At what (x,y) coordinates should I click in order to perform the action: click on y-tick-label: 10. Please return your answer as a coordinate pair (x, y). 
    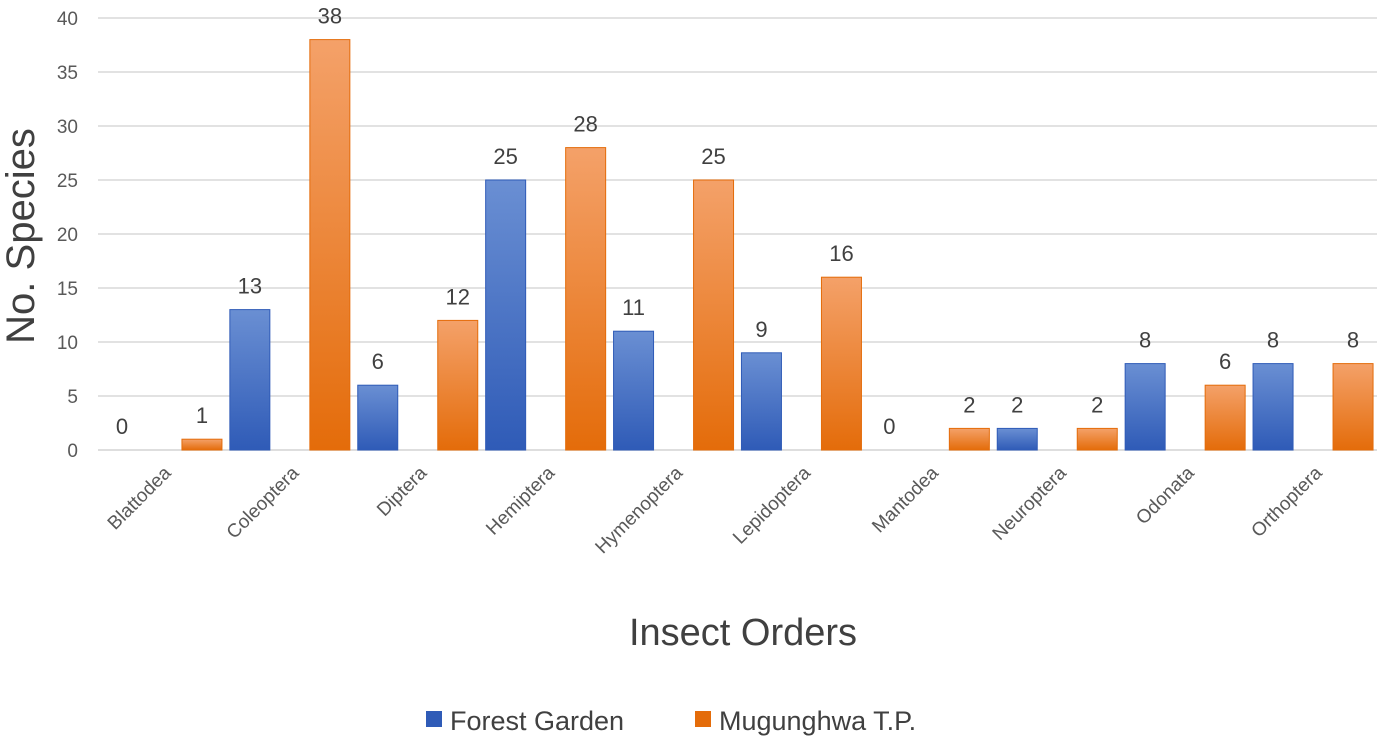
    Looking at the image, I should click on (67, 343).